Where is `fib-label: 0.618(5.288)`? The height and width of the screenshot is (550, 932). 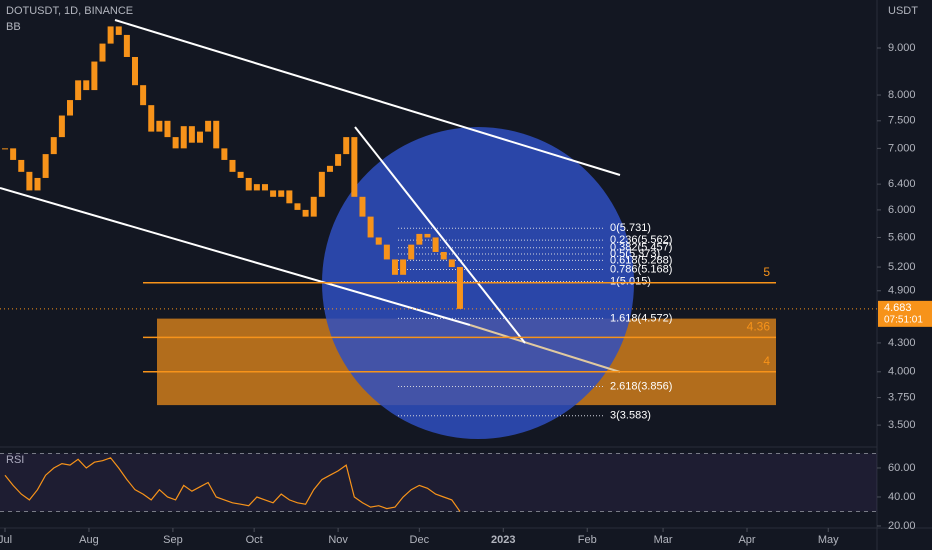 fib-label: 0.618(5.288) is located at coordinates (641, 260).